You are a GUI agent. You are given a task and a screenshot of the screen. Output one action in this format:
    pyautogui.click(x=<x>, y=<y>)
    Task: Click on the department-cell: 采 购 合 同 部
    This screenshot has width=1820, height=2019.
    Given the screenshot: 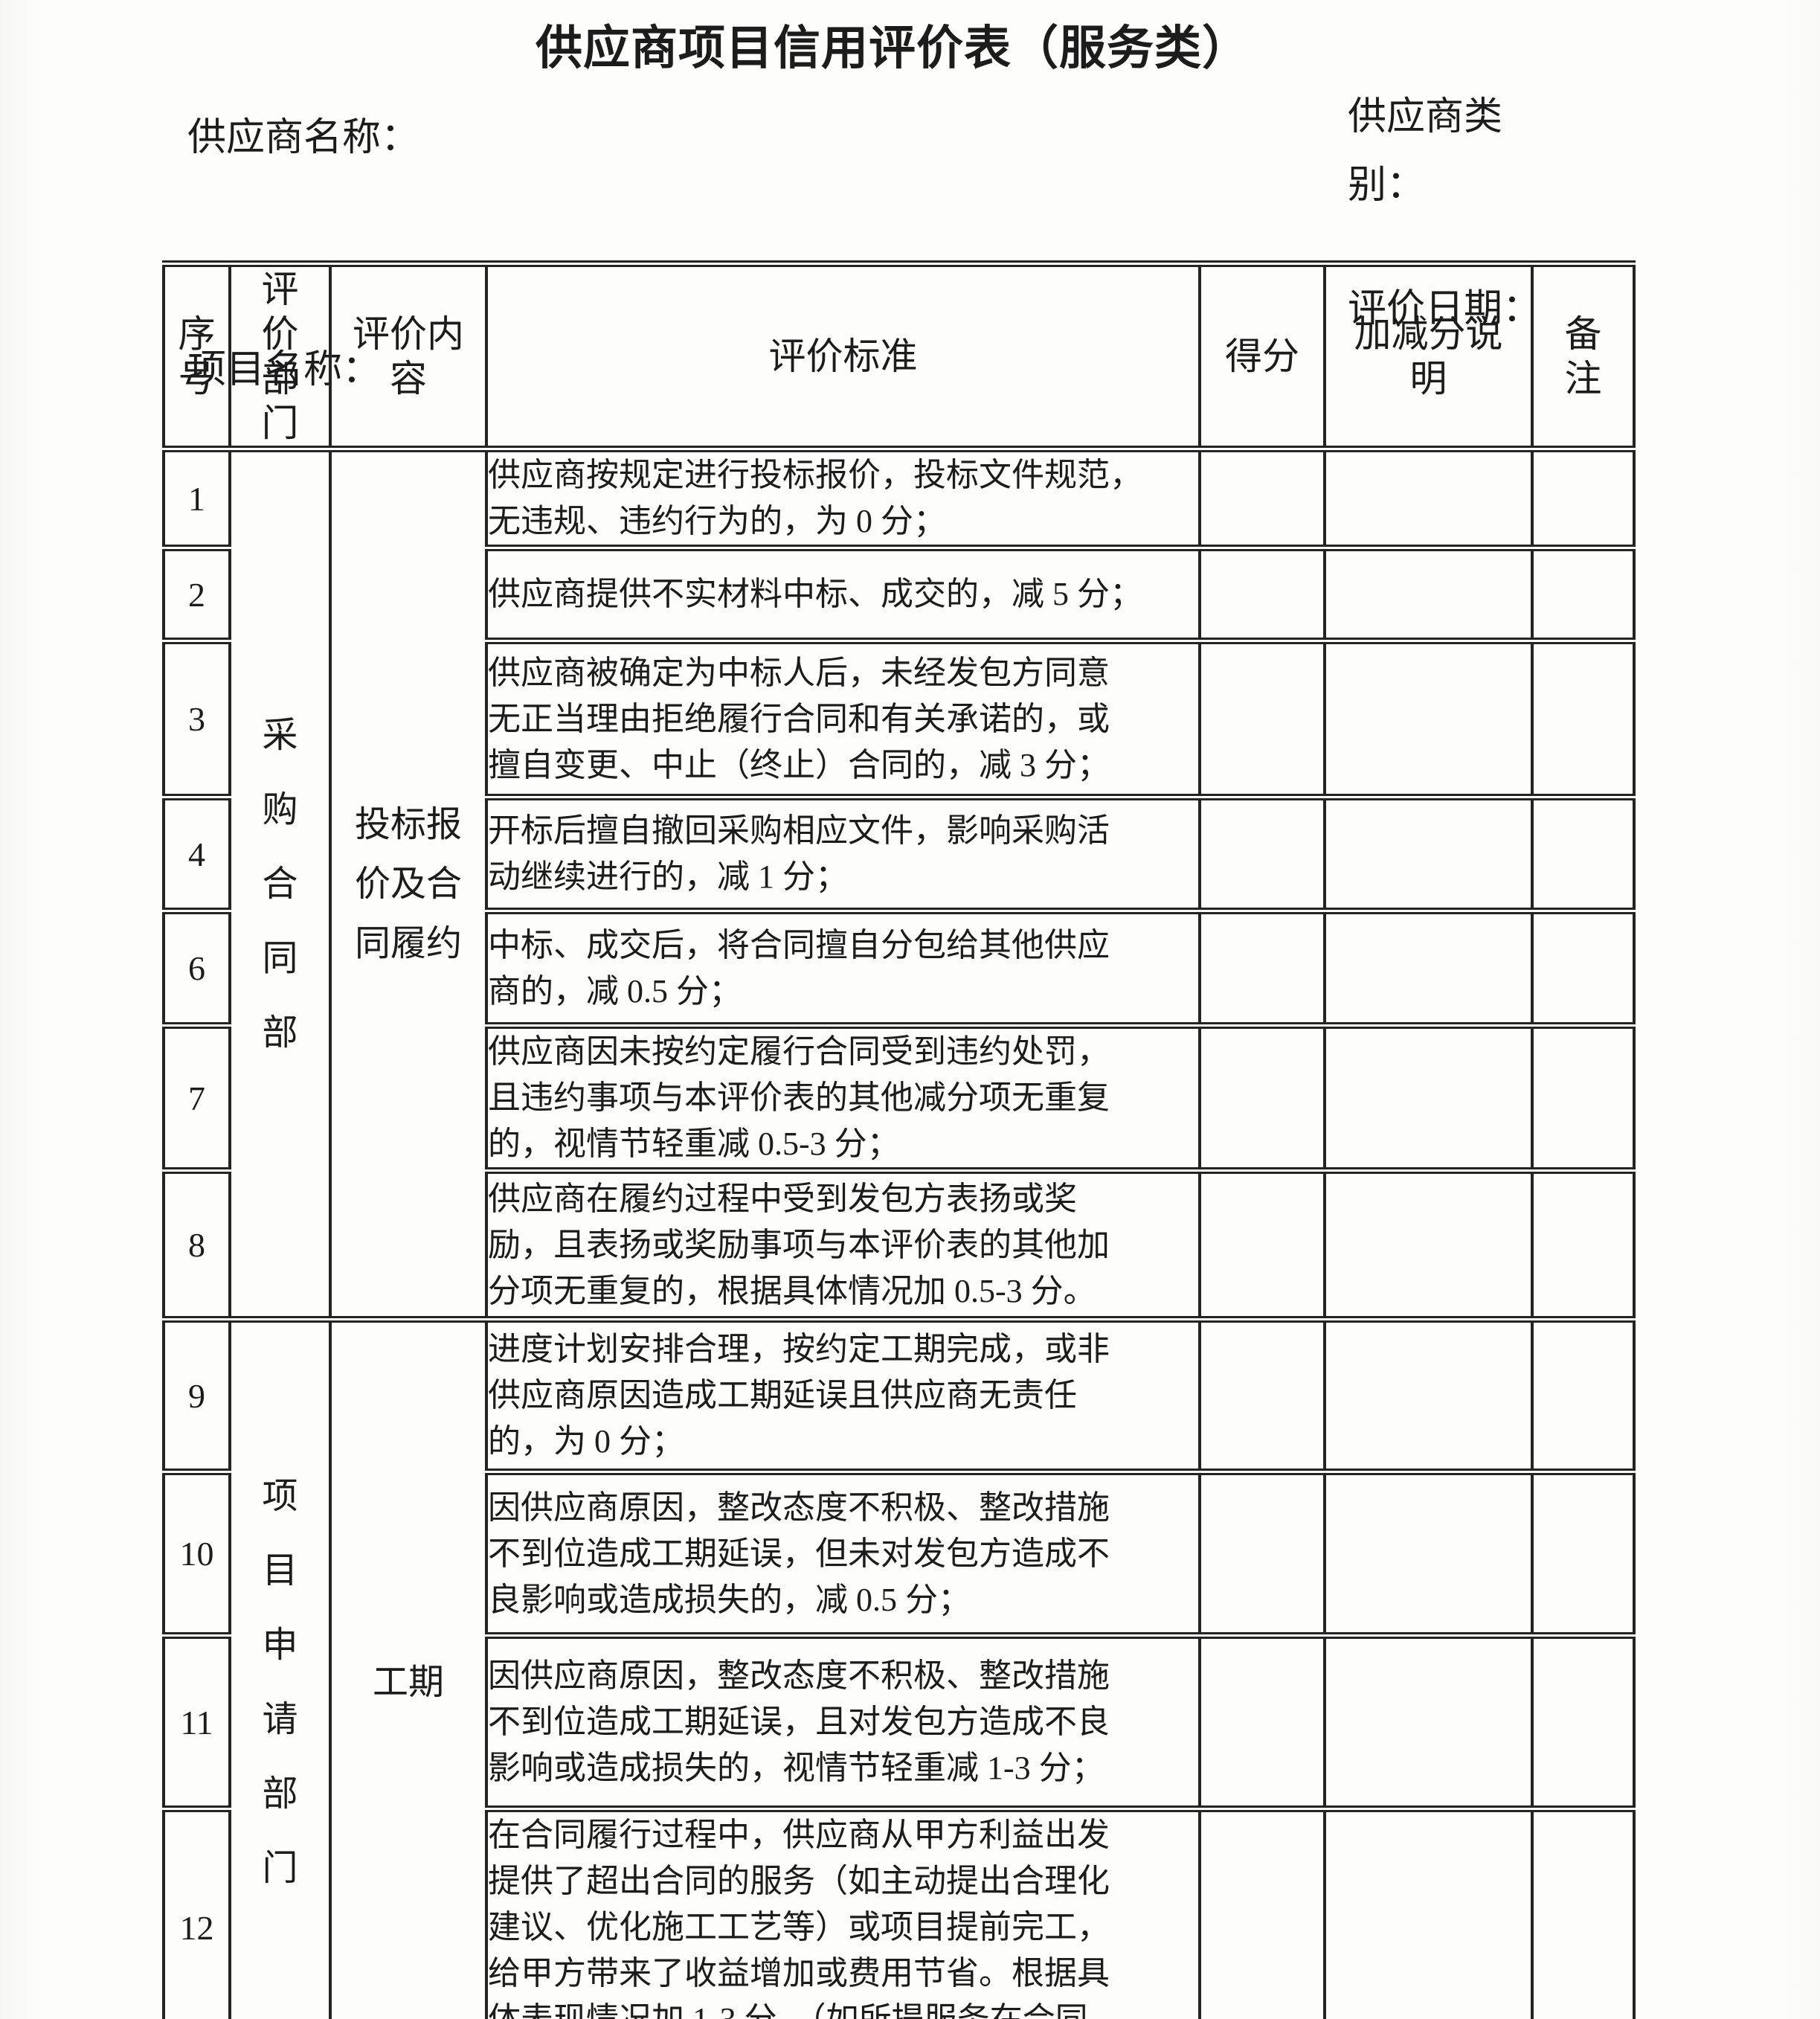 What is the action you would take?
    pyautogui.click(x=280, y=884)
    